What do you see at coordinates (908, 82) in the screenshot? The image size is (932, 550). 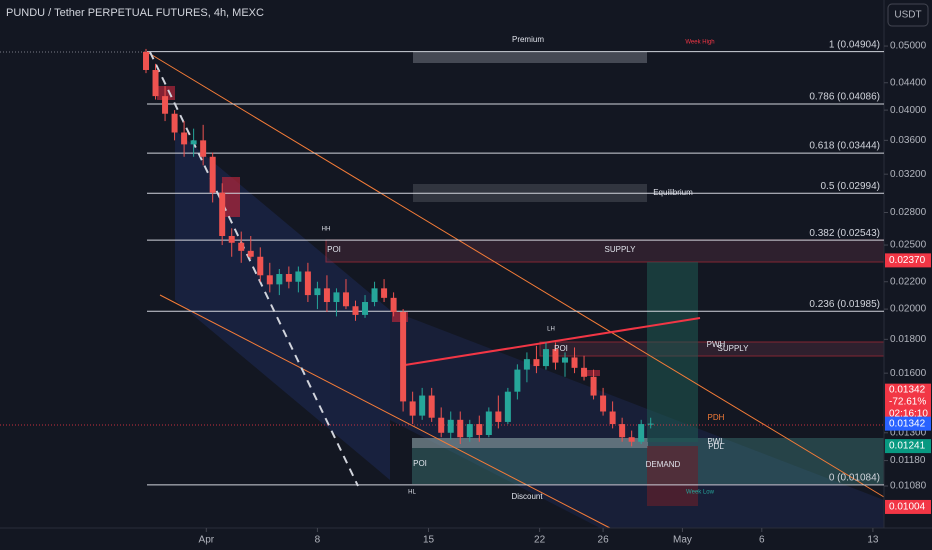 I see `y-tick-label: 0.04400` at bounding box center [908, 82].